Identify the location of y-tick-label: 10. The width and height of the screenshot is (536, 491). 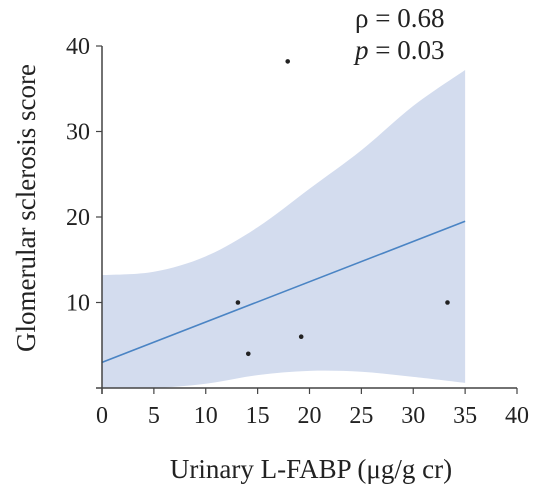
(78, 304).